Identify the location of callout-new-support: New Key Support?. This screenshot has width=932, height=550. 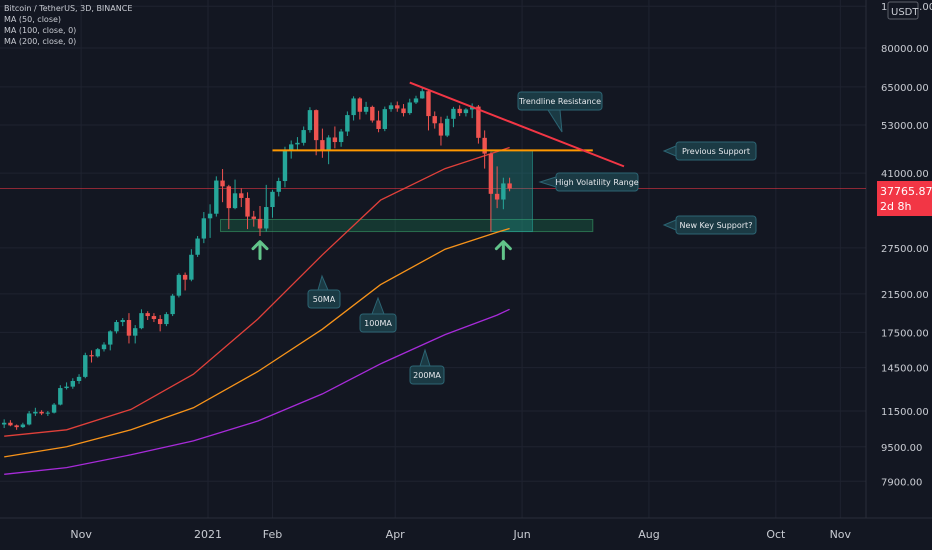
(709, 225).